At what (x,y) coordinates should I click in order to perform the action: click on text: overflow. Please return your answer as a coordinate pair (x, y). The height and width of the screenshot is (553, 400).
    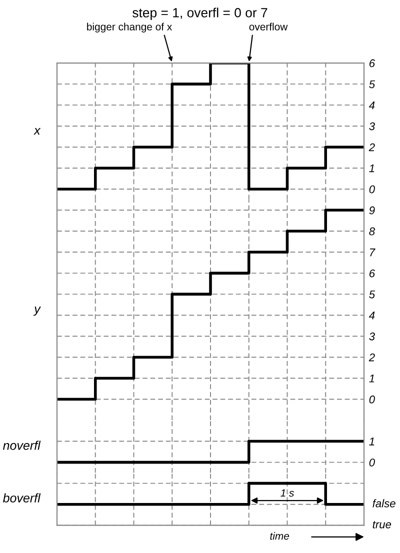
    Looking at the image, I should click on (268, 26).